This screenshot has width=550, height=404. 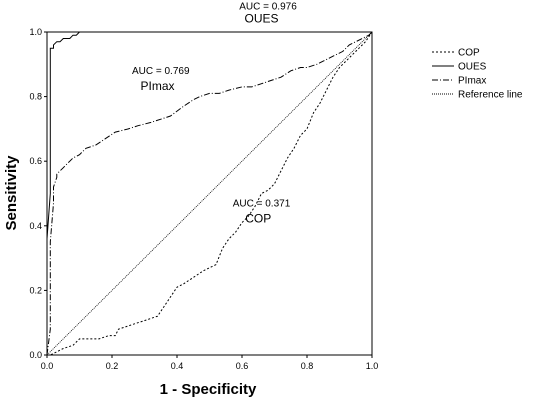 I want to click on auc-value: AUC = 0.976, so click(x=268, y=6).